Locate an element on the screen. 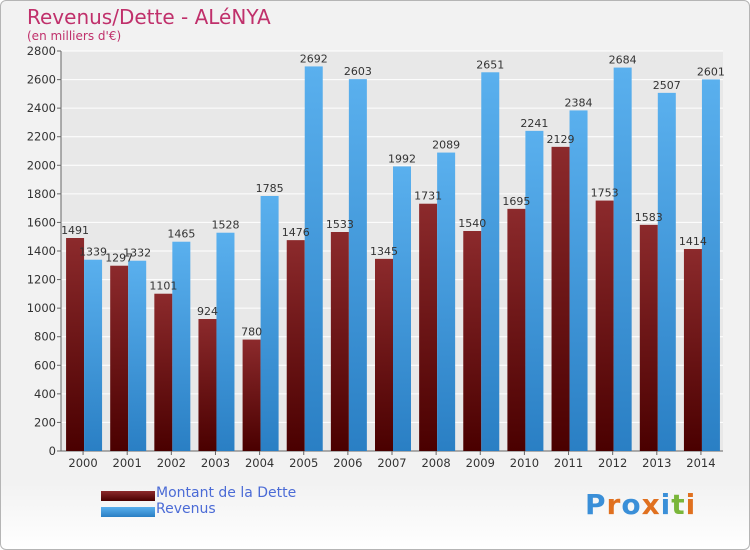 This screenshot has height=550, width=750. bar-debt-2005 is located at coordinates (295, 345).